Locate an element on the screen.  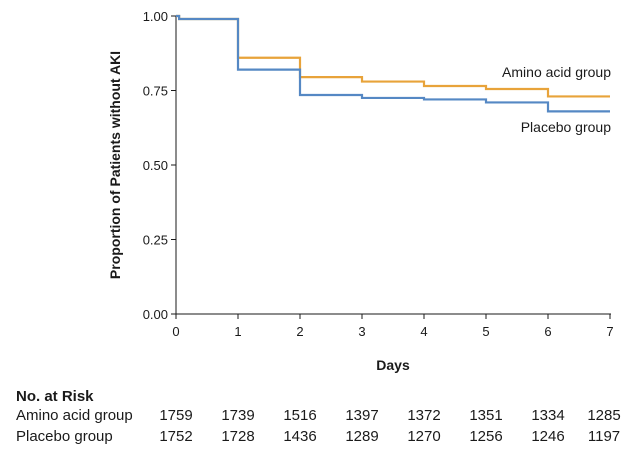
risk-value: 1436 is located at coordinates (300, 436).